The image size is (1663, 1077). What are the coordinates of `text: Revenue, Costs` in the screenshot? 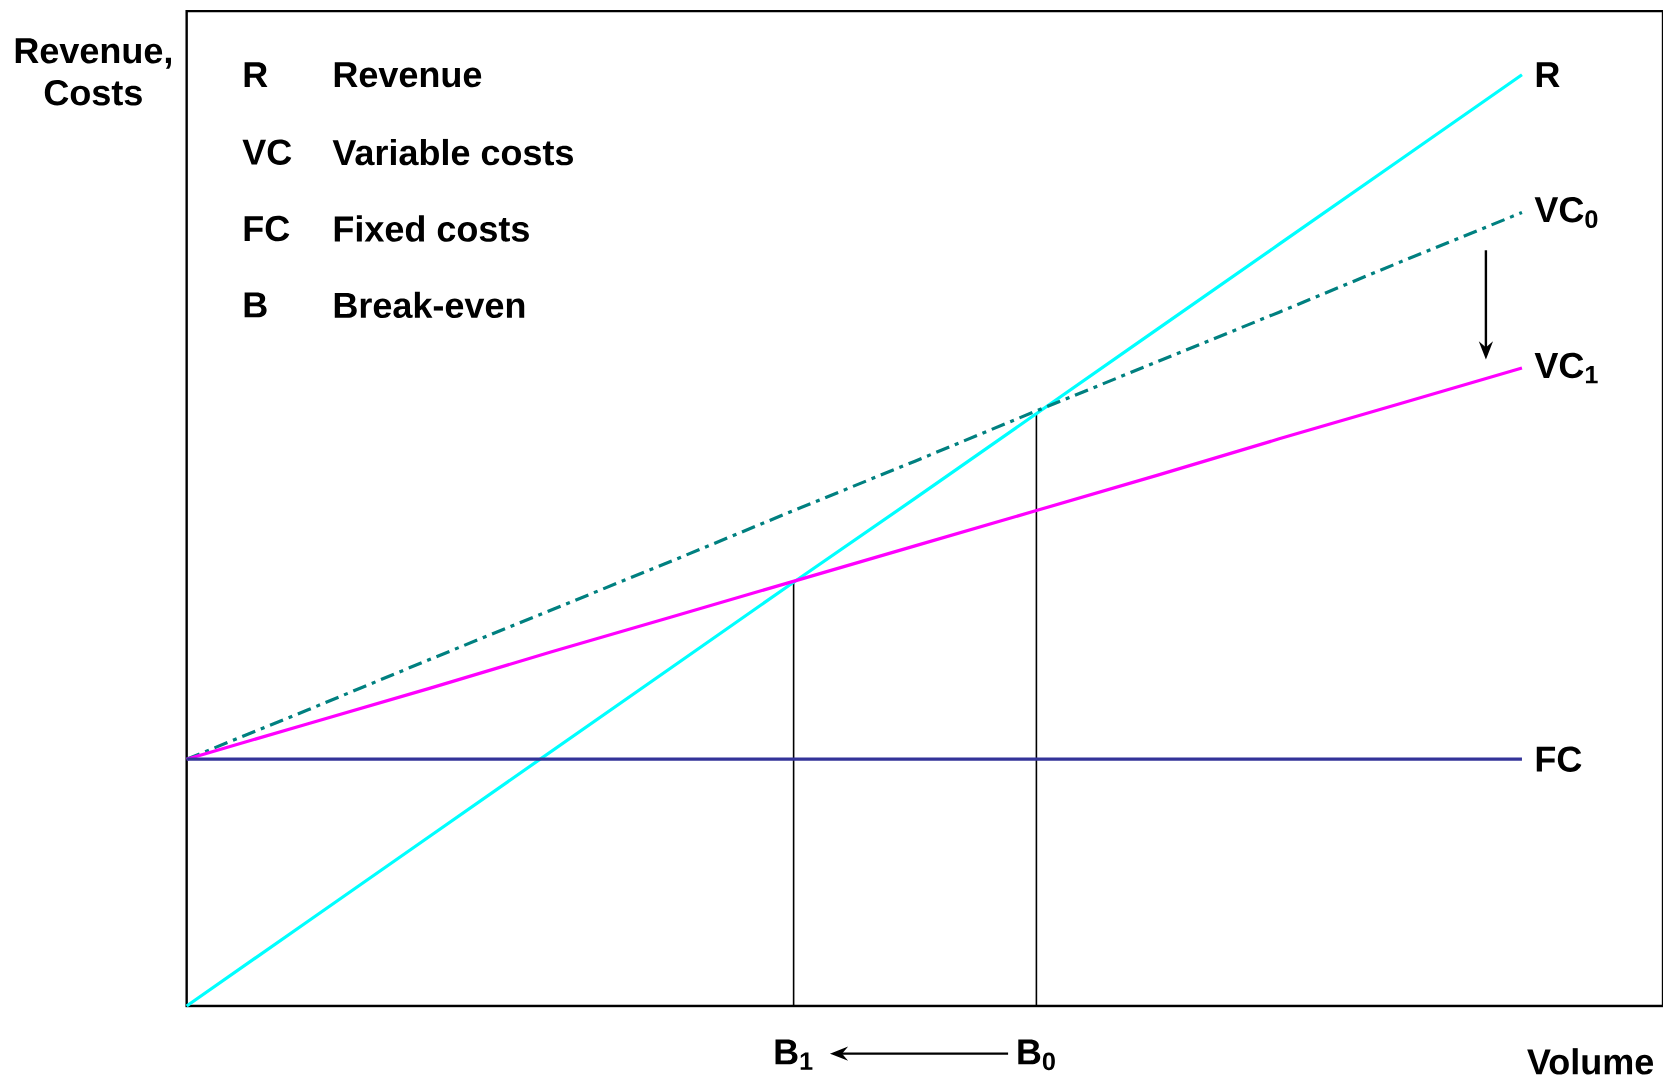 It's located at (93, 72).